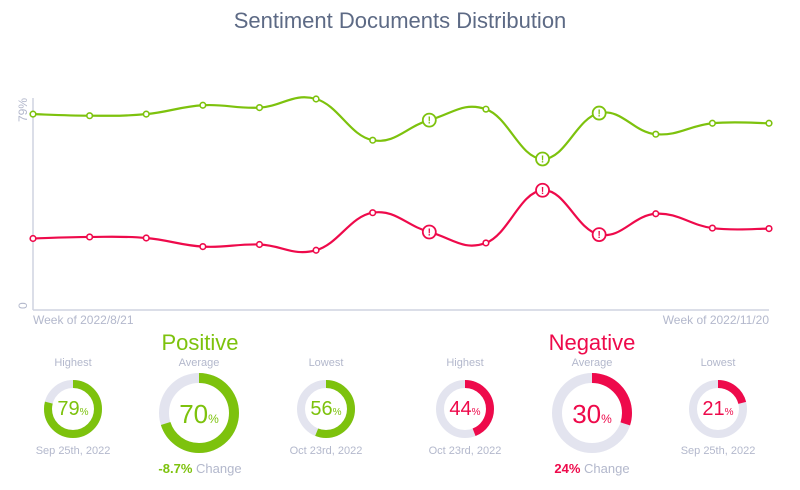 Image resolution: width=800 pixels, height=490 pixels. I want to click on y-tick-label-max: 79%, so click(23, 110).